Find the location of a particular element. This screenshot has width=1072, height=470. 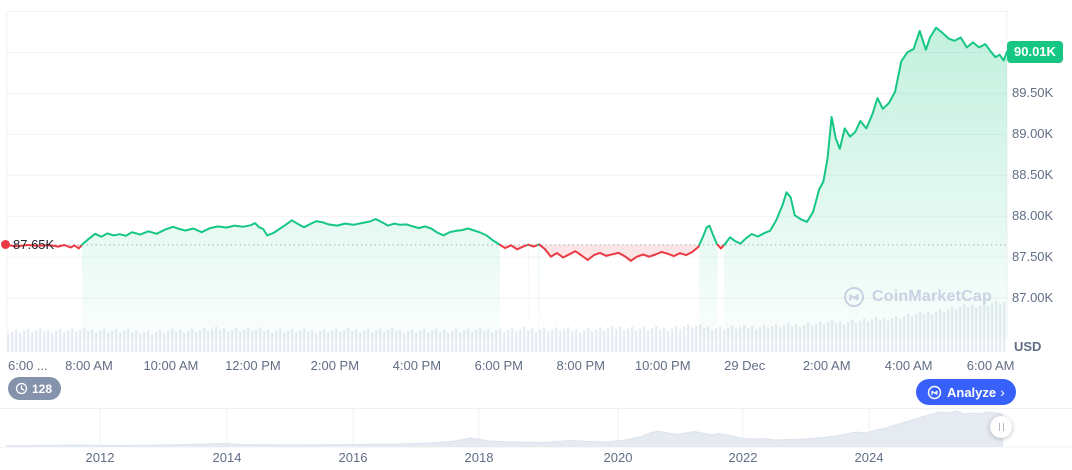

navigator-year-tick: 2012 is located at coordinates (100, 457).